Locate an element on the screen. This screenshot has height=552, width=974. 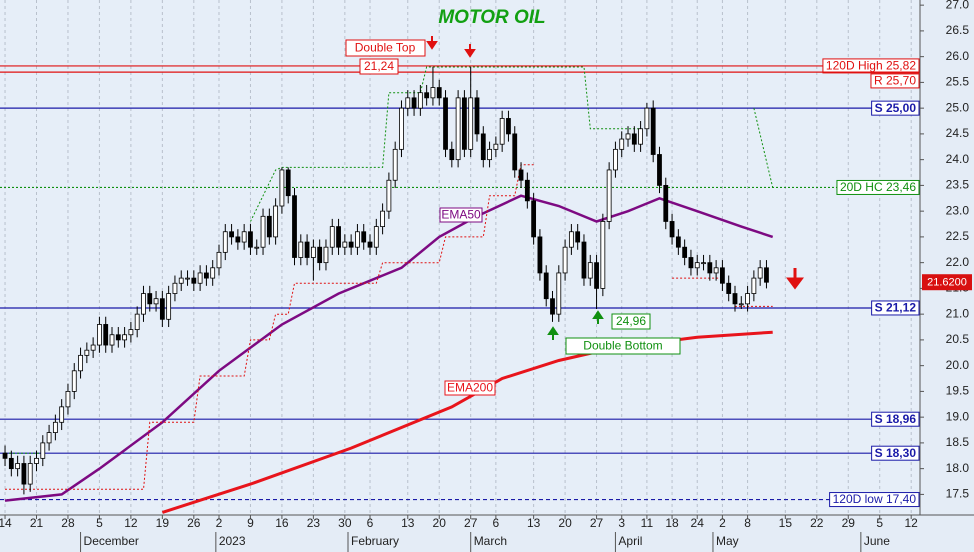
month-label: 2023 is located at coordinates (232, 541).